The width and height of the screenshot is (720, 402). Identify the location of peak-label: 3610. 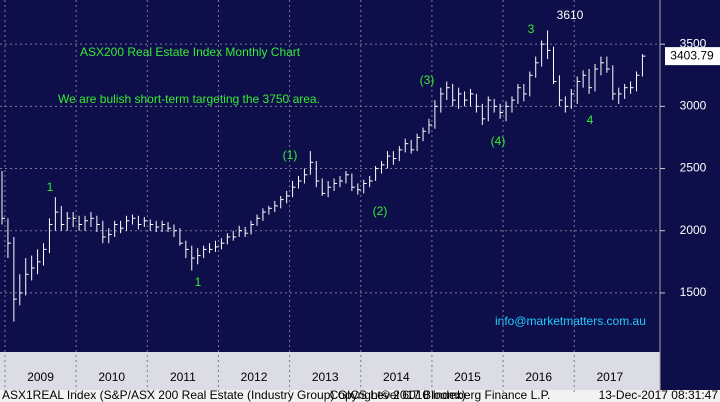
(570, 15).